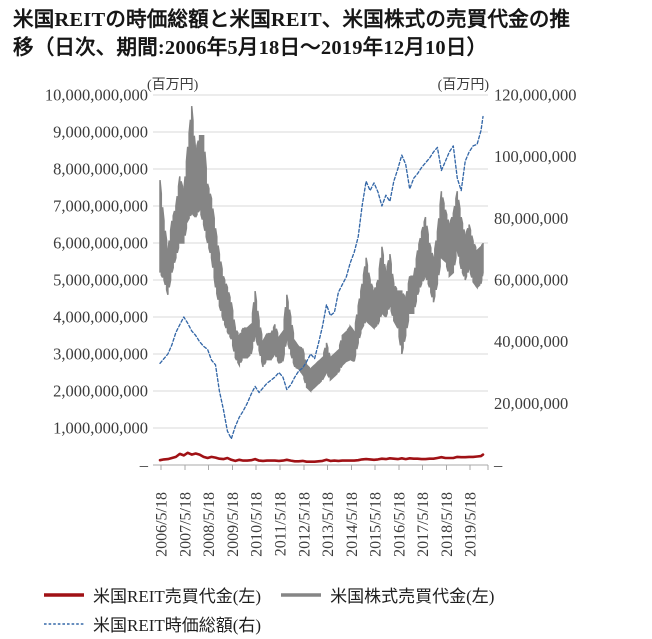 The width and height of the screenshot is (652, 639). Describe the element at coordinates (173, 85) in the screenshot. I see `left-axis-unit: (百万円)` at that location.